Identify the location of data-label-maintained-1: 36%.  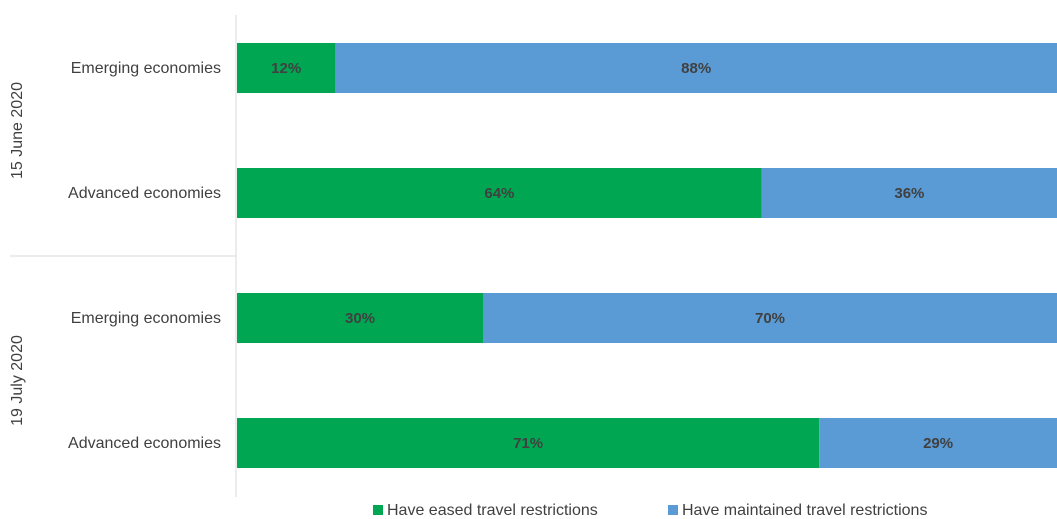
(909, 193).